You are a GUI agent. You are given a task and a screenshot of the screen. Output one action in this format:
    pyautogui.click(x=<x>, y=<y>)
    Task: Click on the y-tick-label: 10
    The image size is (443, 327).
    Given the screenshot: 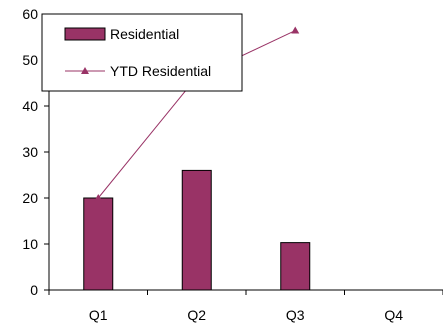 What is the action you would take?
    pyautogui.click(x=30, y=244)
    